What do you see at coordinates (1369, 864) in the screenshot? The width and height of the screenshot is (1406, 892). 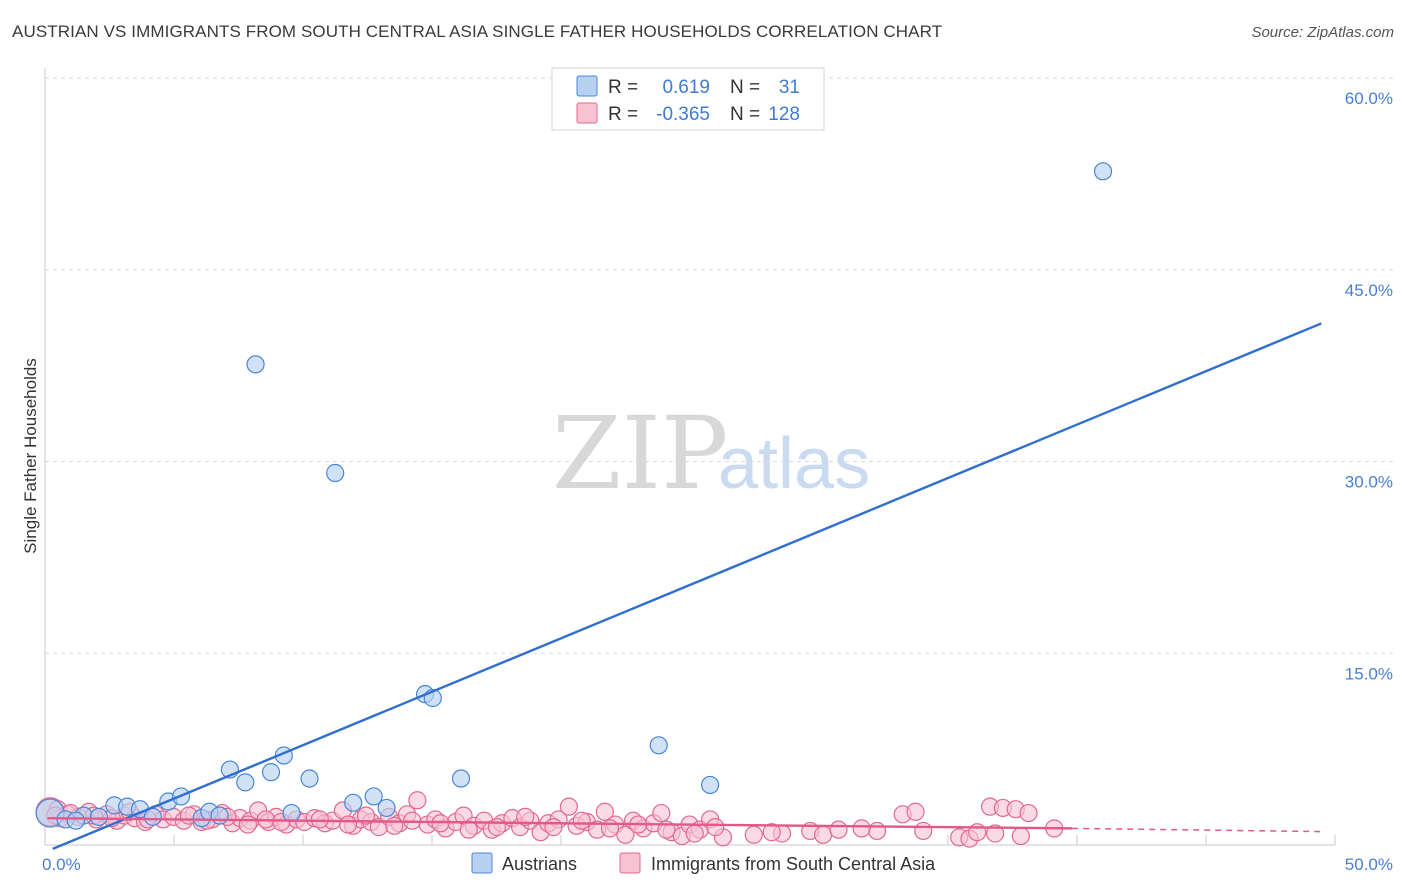 I see `x-tick-label-50: 50.0%` at bounding box center [1369, 864].